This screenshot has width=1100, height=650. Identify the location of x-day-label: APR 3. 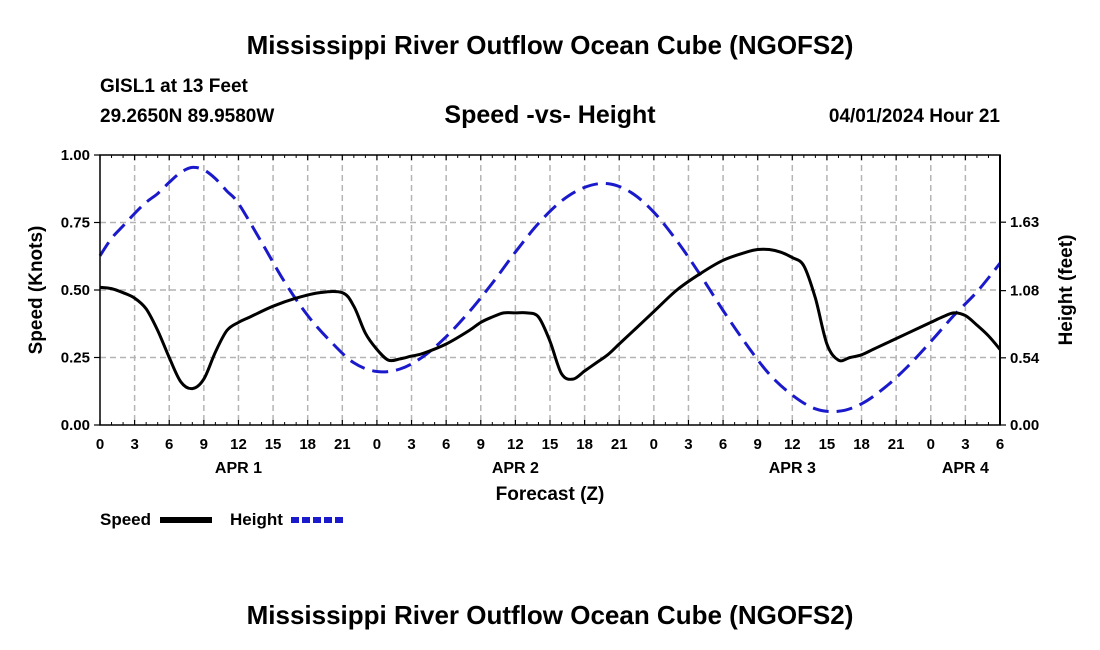
(792, 468).